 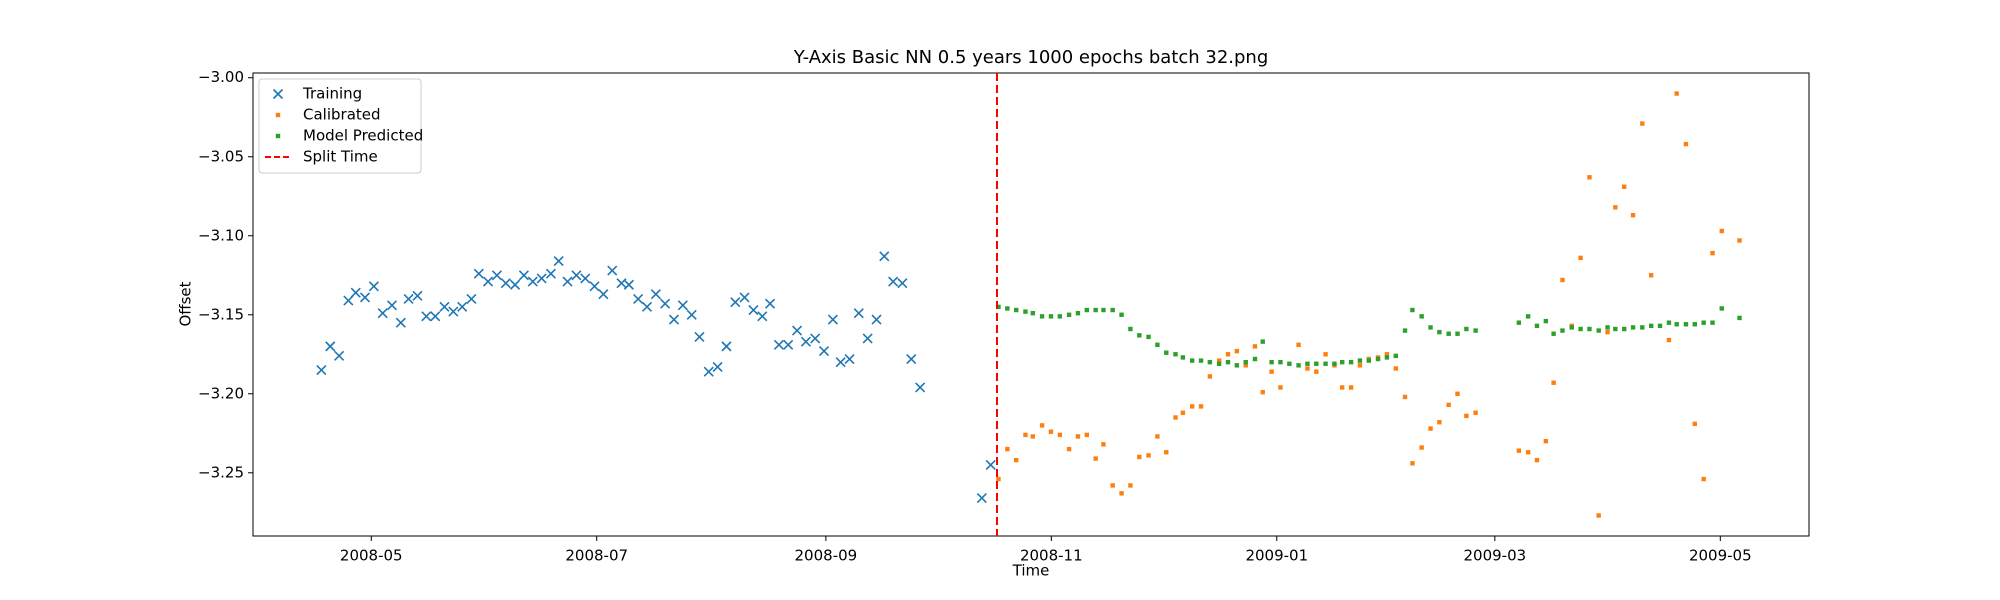 I want to click on x-tick-label: 2008-11, so click(x=1051, y=556).